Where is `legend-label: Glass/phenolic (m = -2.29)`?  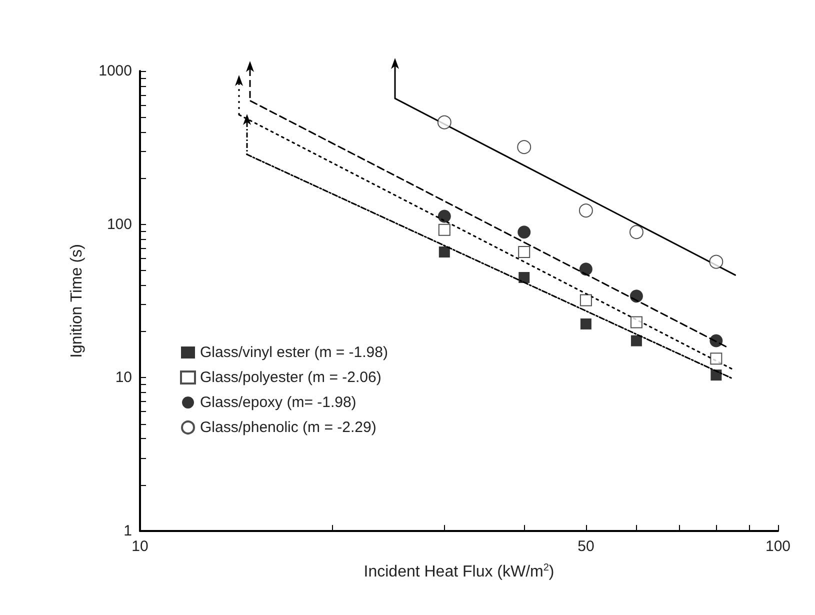
legend-label: Glass/phenolic (m = -2.29) is located at coordinates (288, 427).